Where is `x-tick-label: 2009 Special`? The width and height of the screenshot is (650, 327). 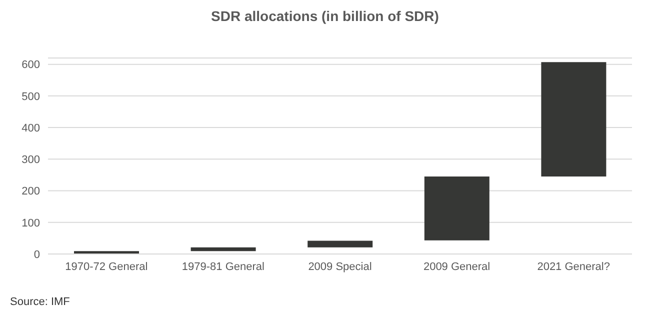
x-tick-label: 2009 Special is located at coordinates (340, 266).